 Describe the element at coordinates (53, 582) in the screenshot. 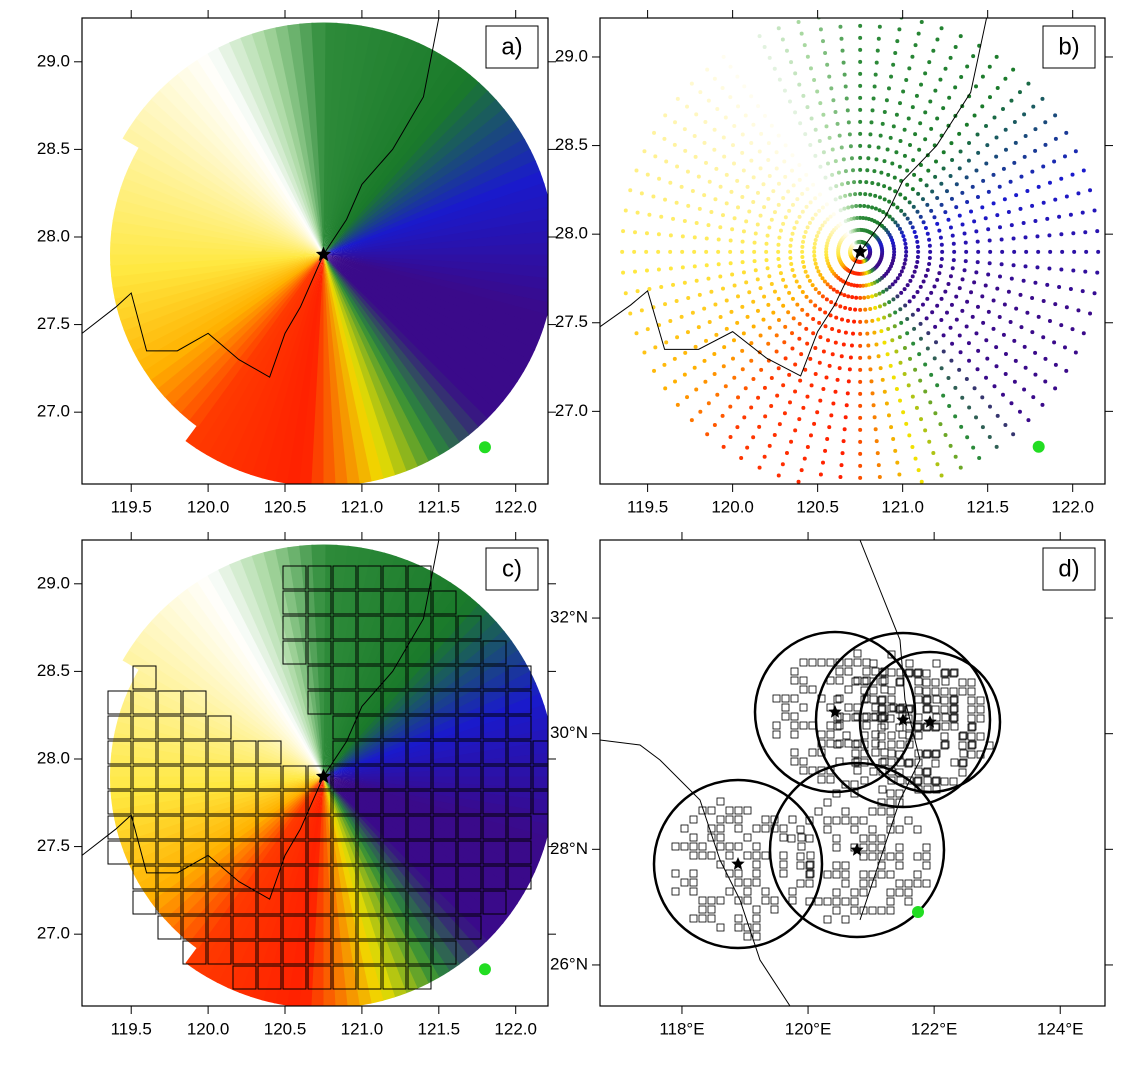

I see `y-tick-label: 29.0` at that location.